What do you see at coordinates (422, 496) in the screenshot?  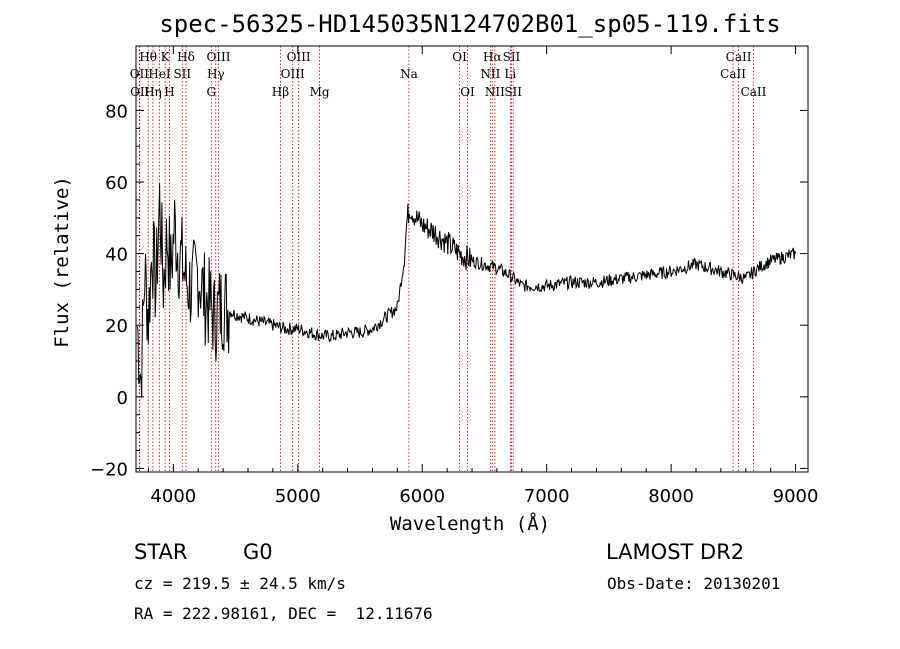 I see `x-tick-label: 6000` at bounding box center [422, 496].